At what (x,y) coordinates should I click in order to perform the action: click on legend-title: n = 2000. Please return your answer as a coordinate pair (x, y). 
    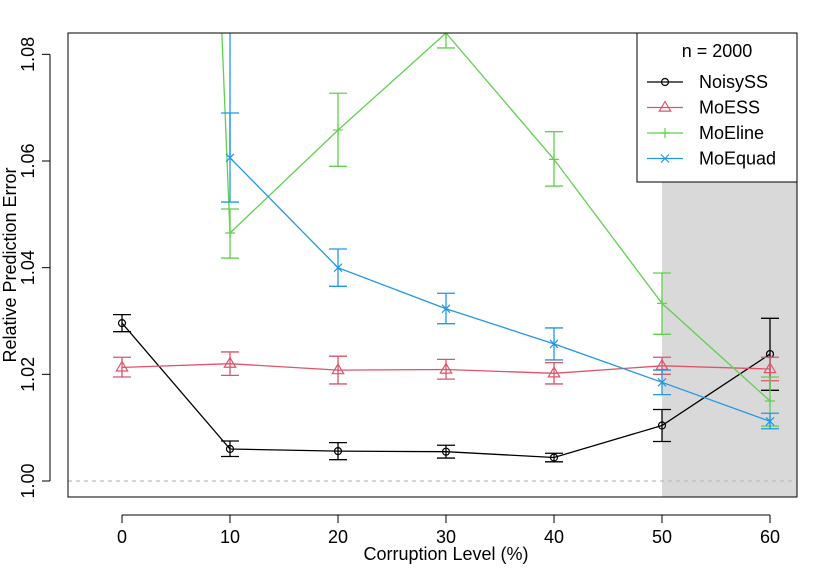
    Looking at the image, I should click on (717, 51).